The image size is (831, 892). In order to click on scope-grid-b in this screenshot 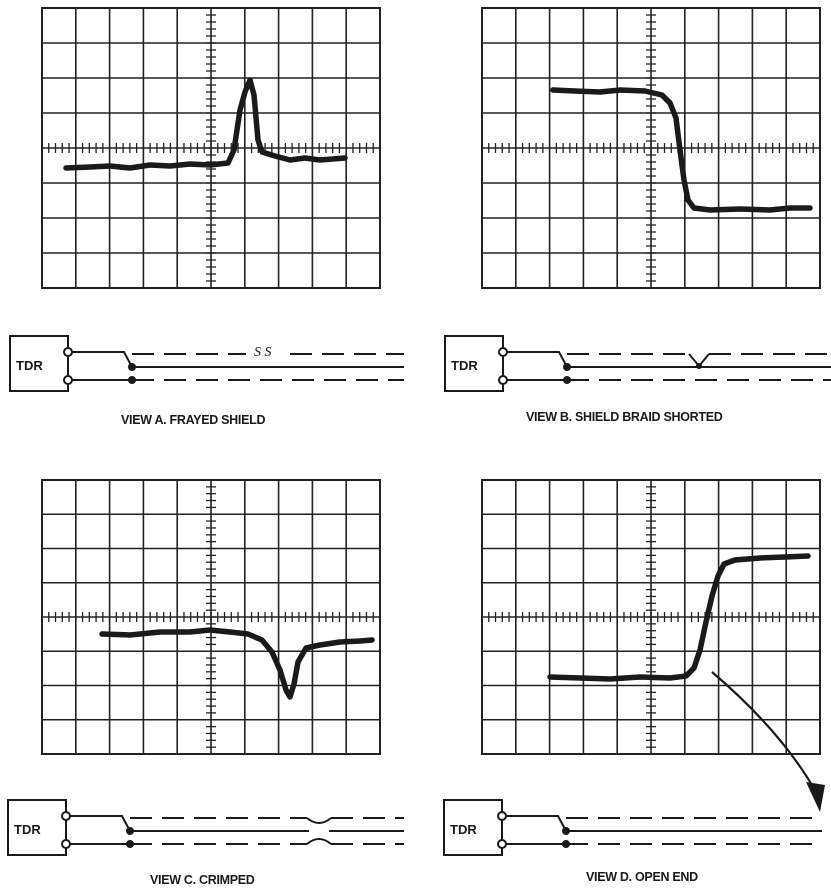, I will do `click(651, 148)`.